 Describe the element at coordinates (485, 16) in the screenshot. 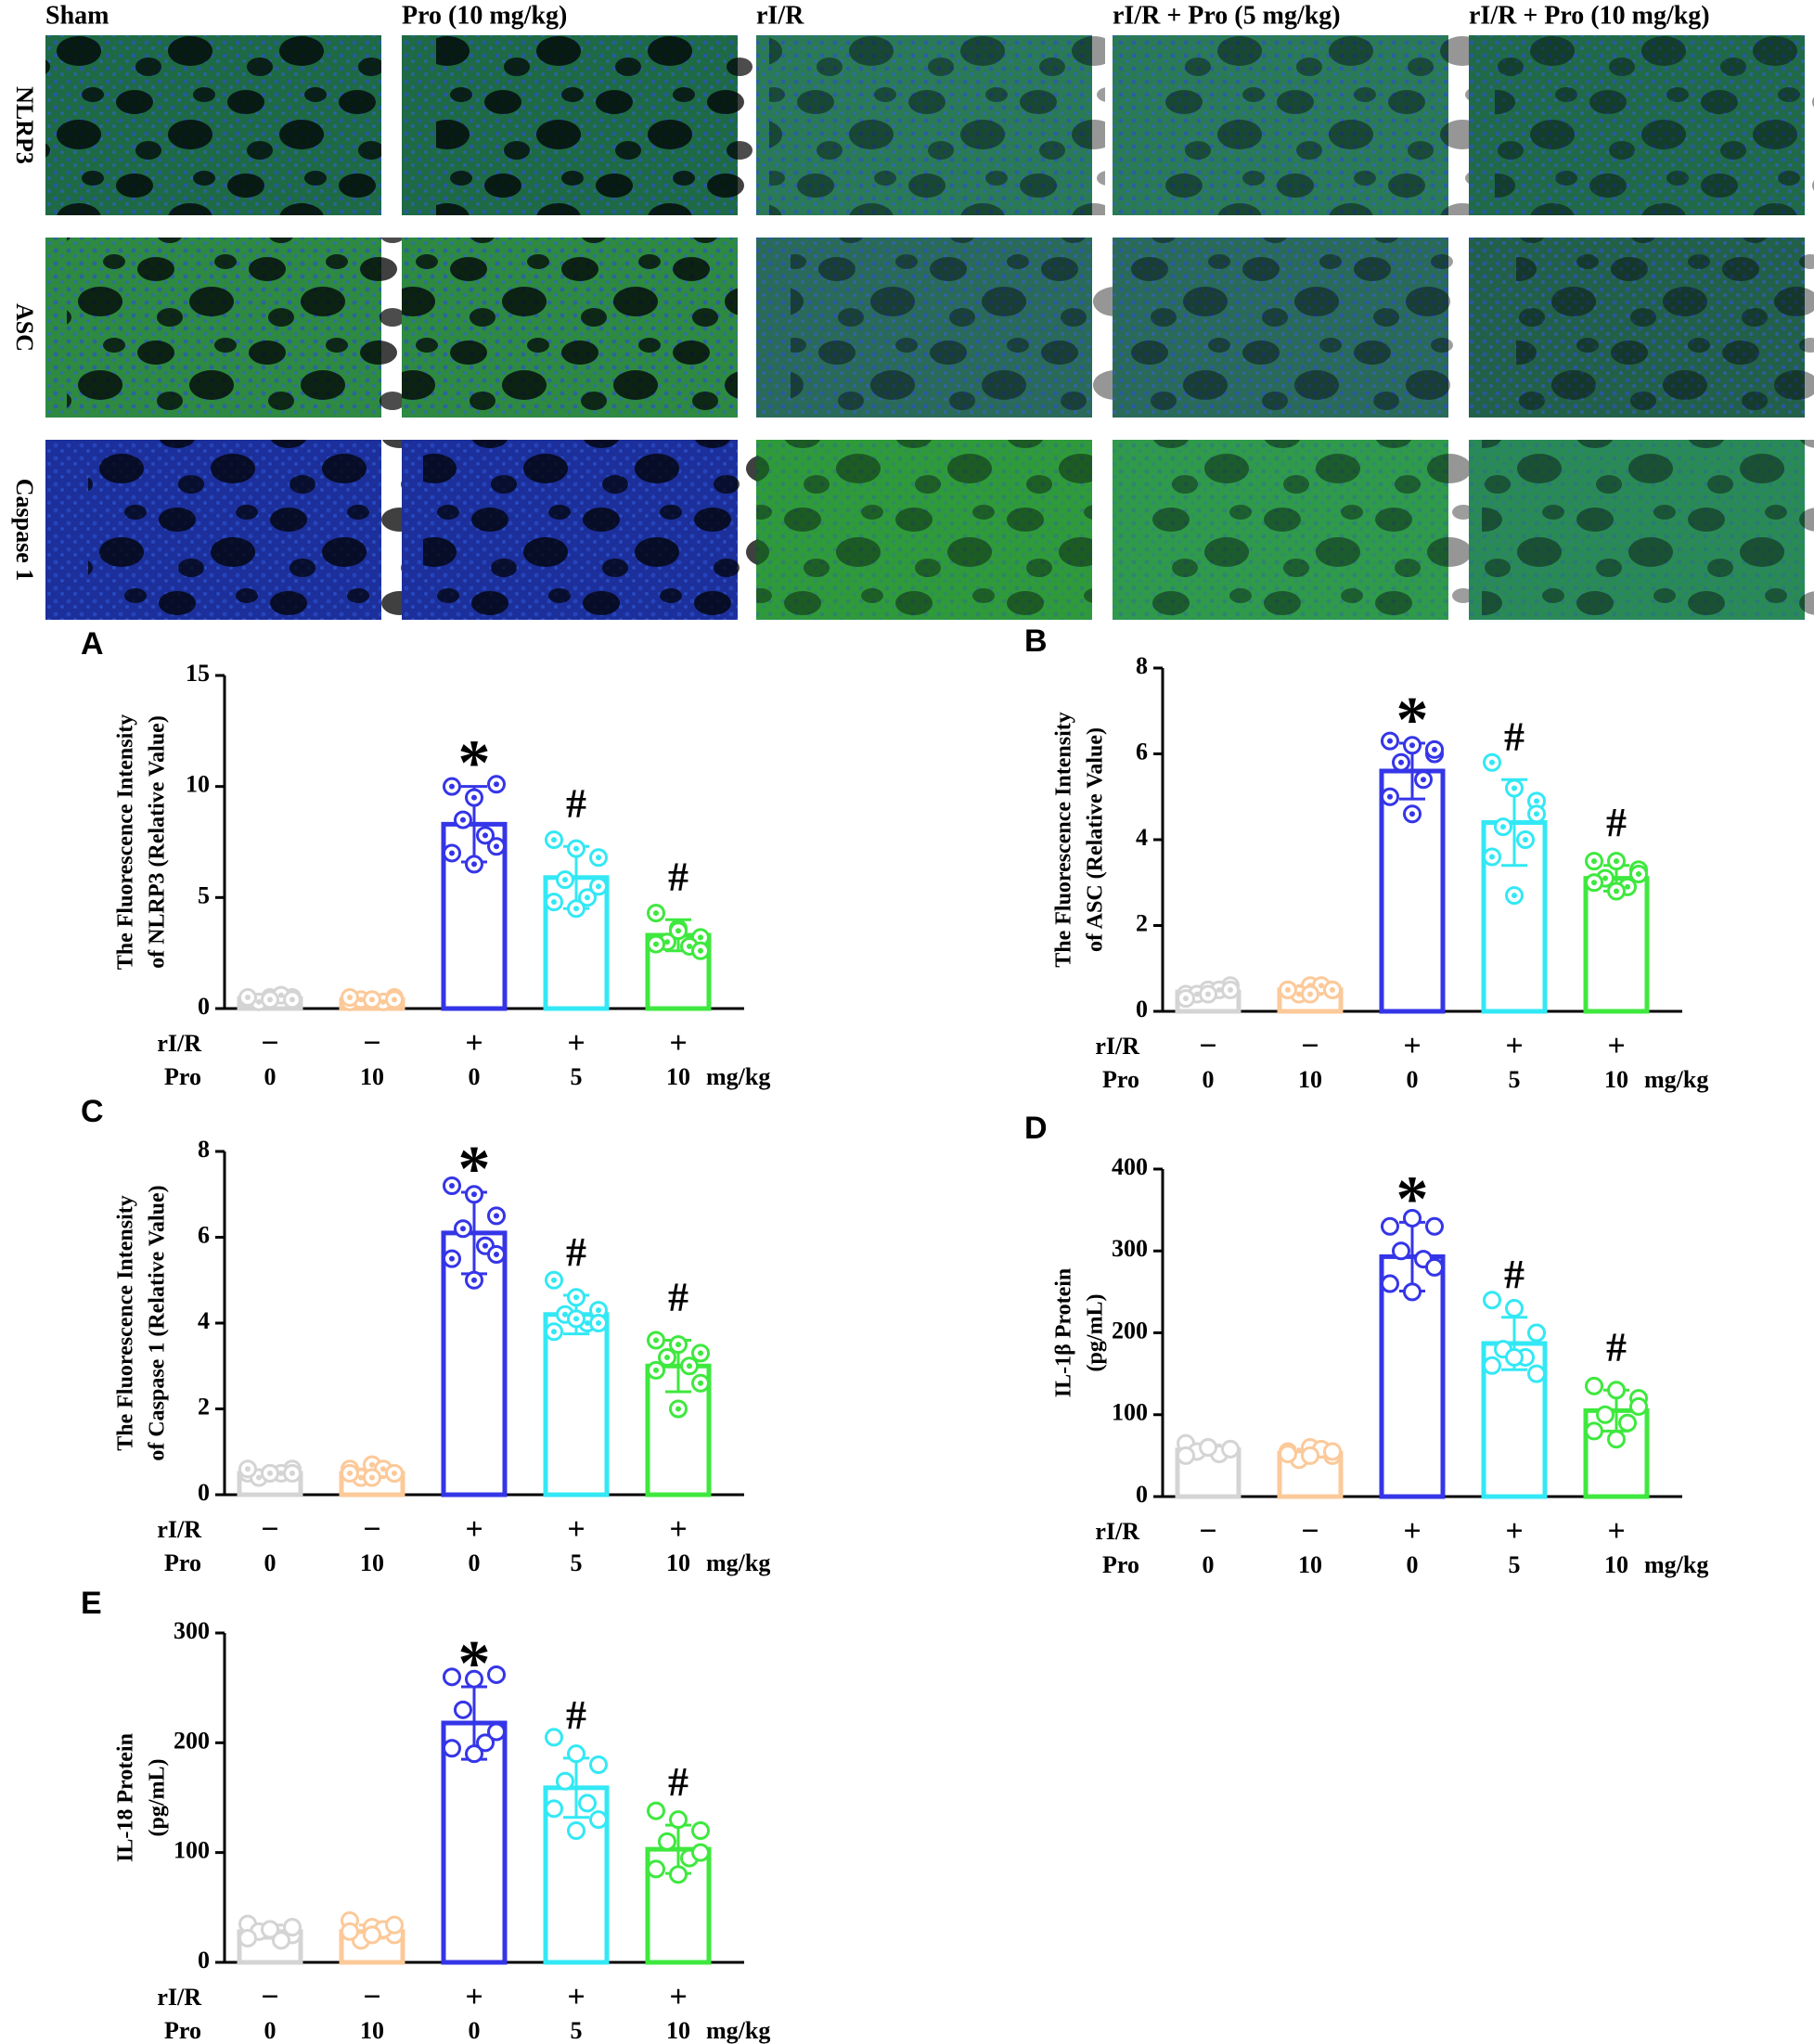

I see `column-label: Pro (10 mg/kg)` at that location.